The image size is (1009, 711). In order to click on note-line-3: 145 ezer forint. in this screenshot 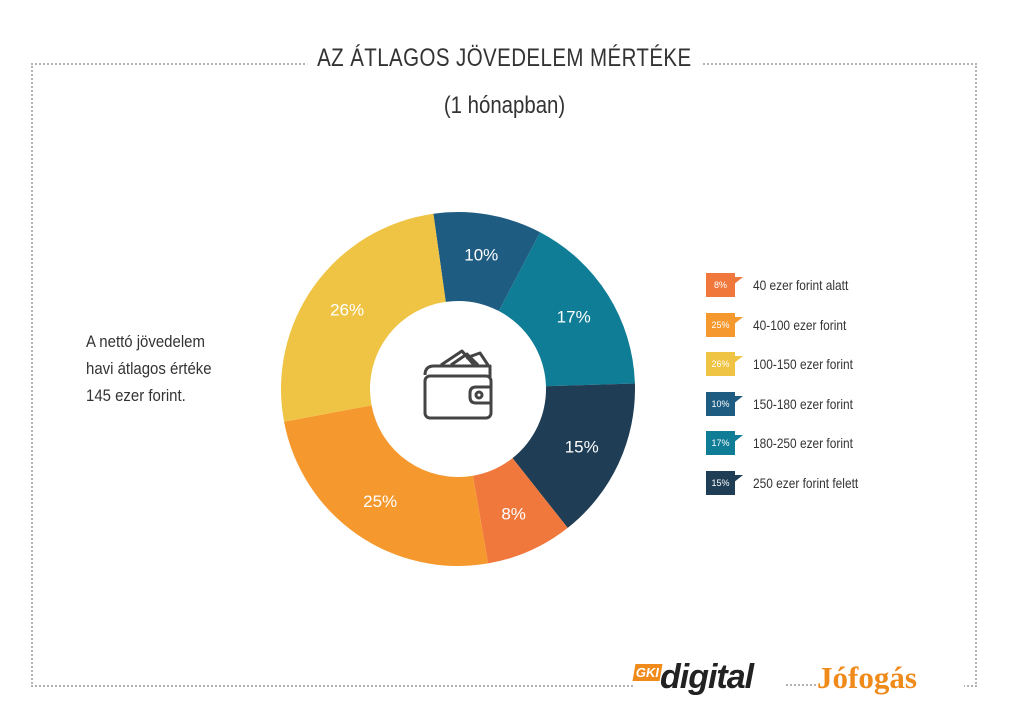, I will do `click(136, 395)`.